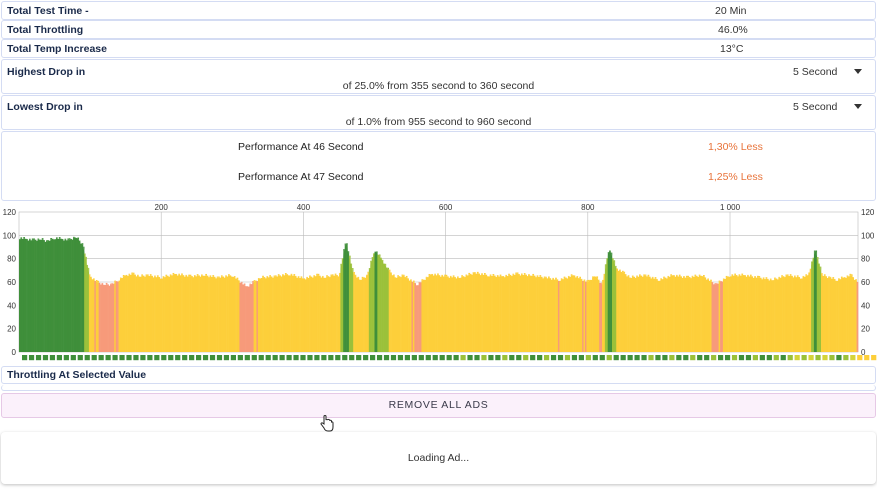  I want to click on performance-label-2: Performance At 47 Second, so click(301, 177).